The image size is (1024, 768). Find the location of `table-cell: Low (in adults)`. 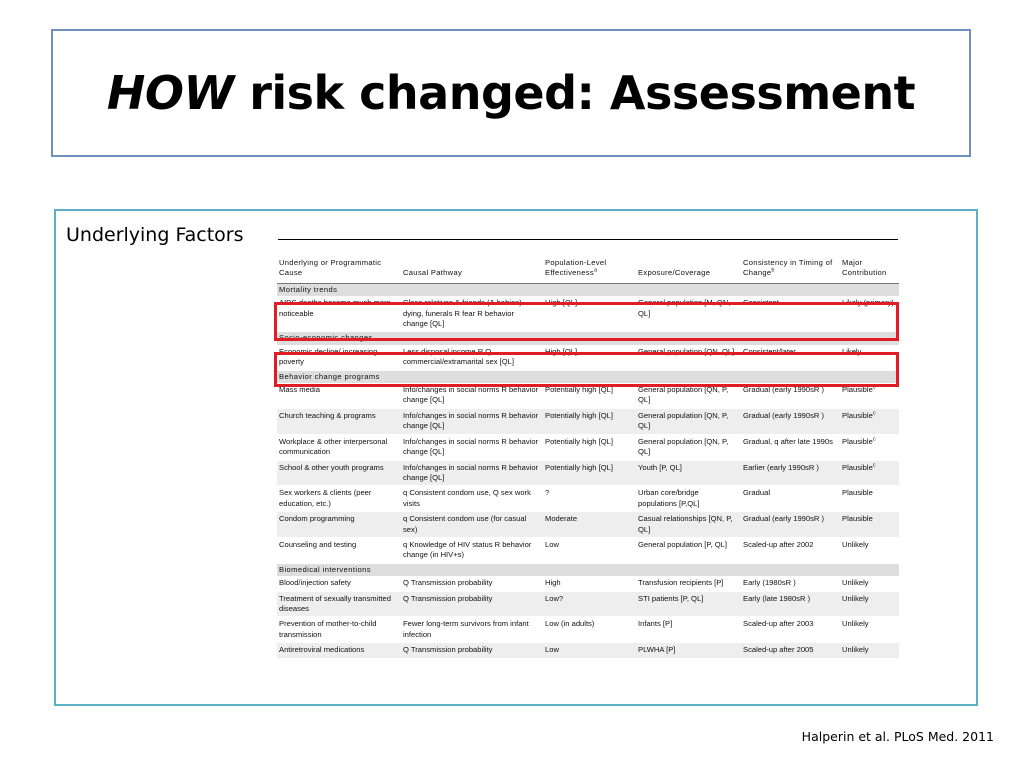

table-cell: Low (in adults) is located at coordinates (589, 630).